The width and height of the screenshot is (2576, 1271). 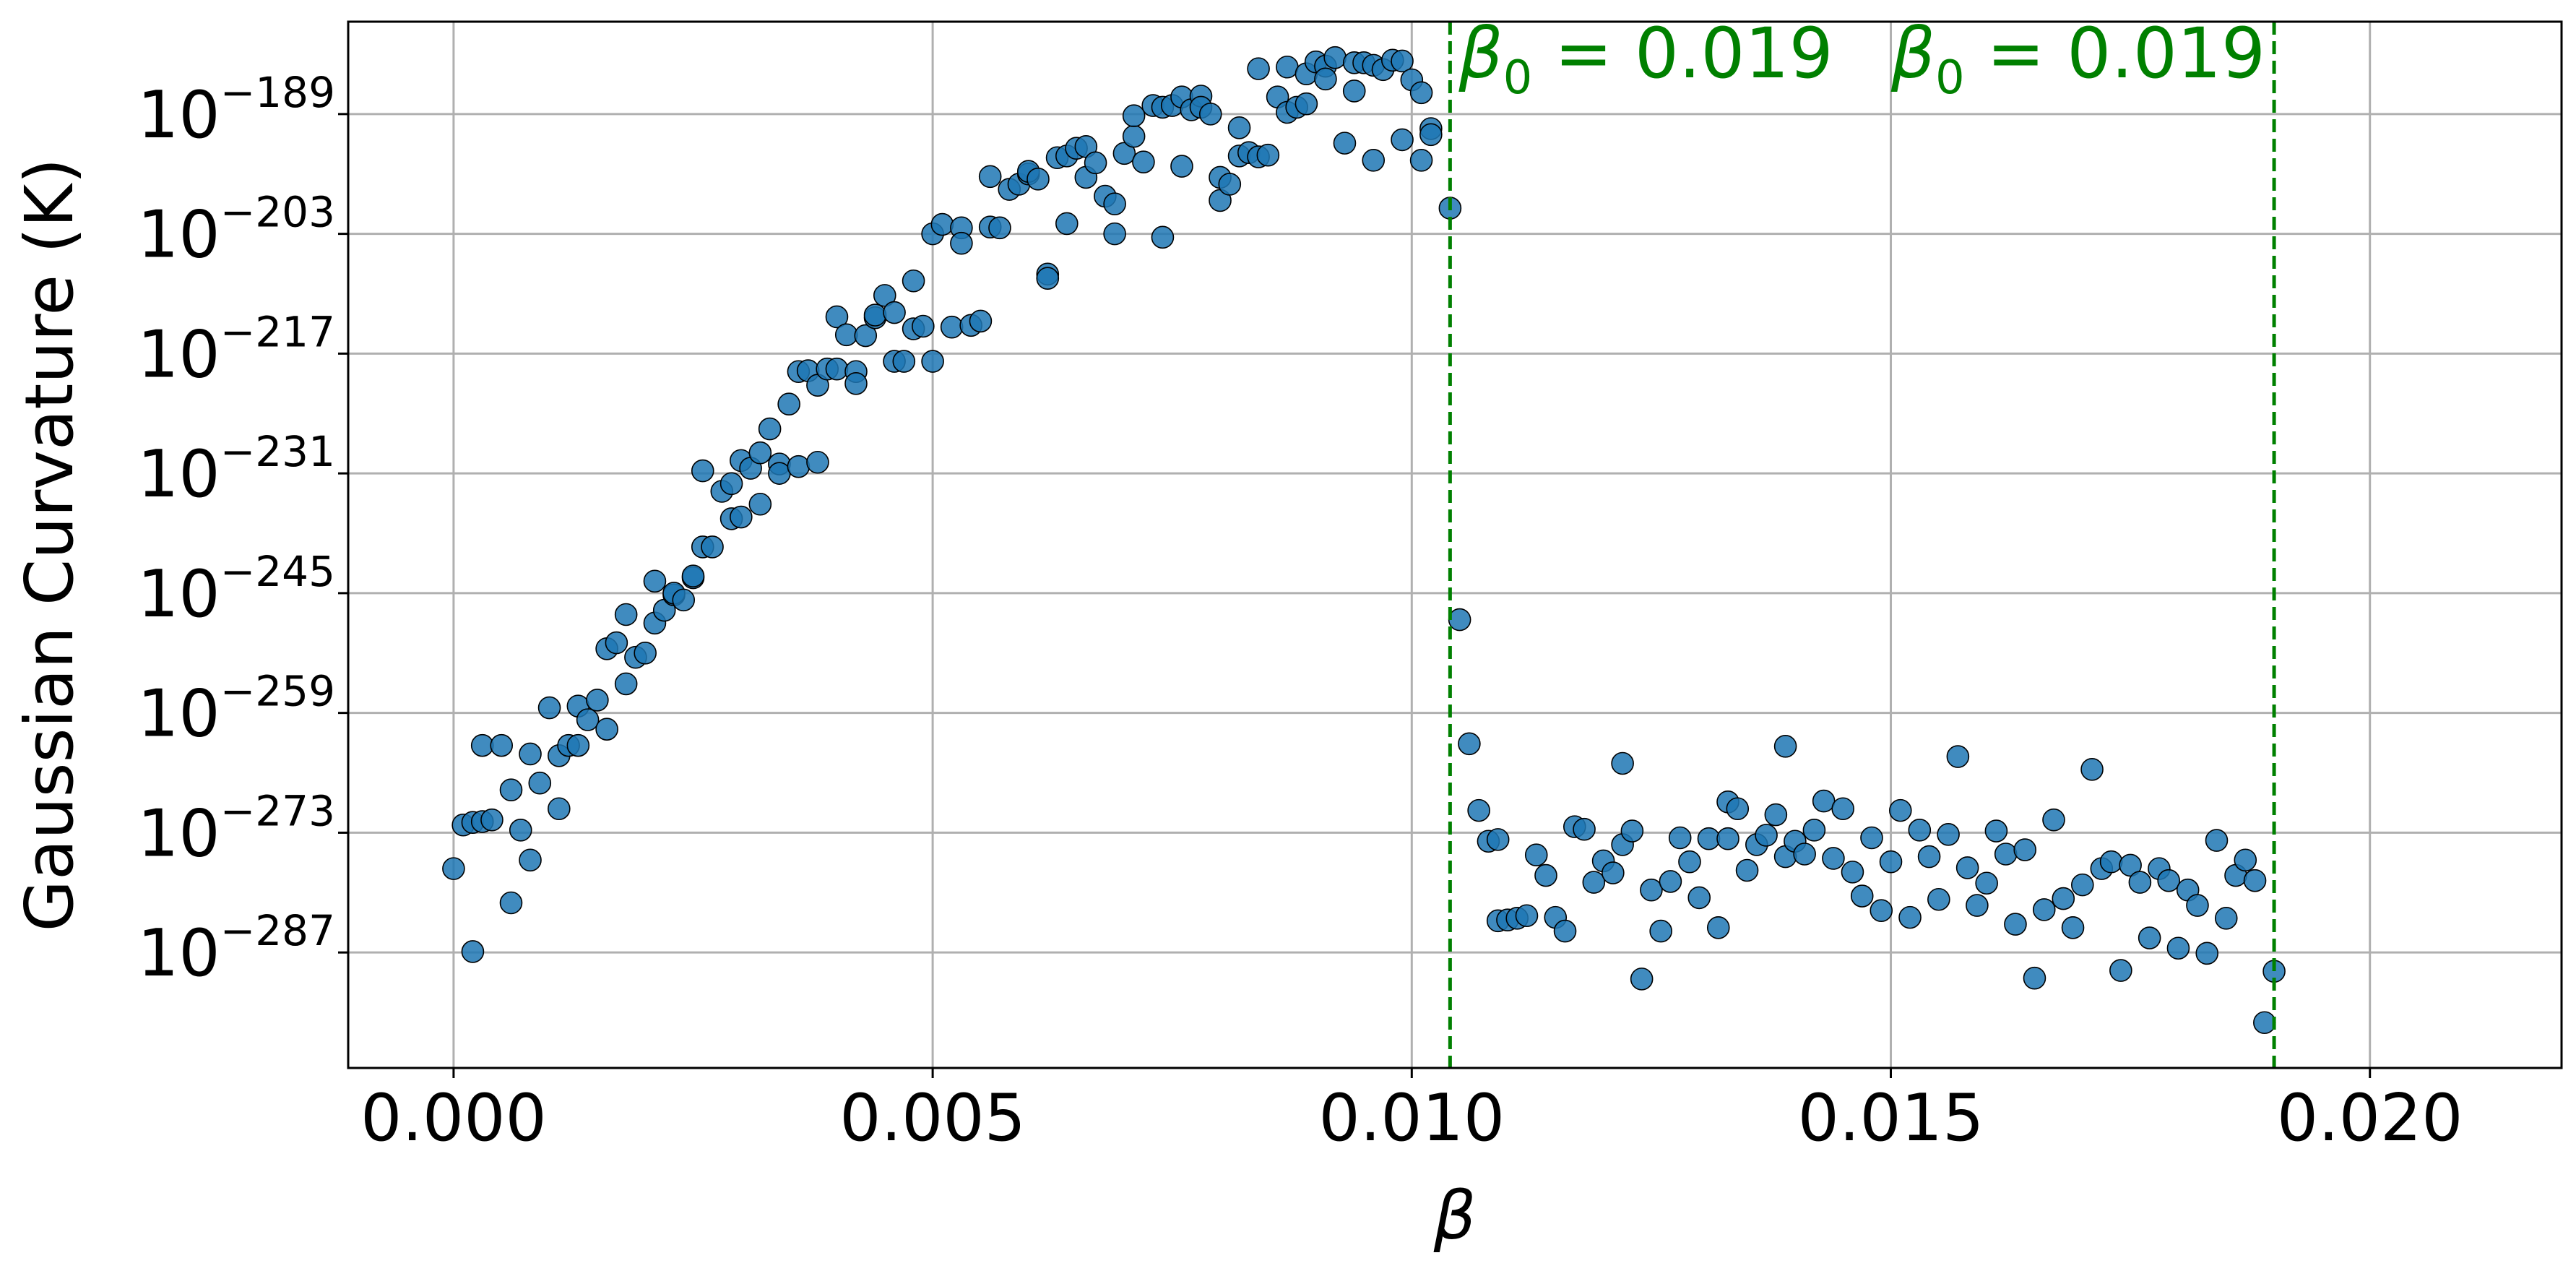 What do you see at coordinates (236, 829) in the screenshot?
I see `y-tick-label: 10−273` at bounding box center [236, 829].